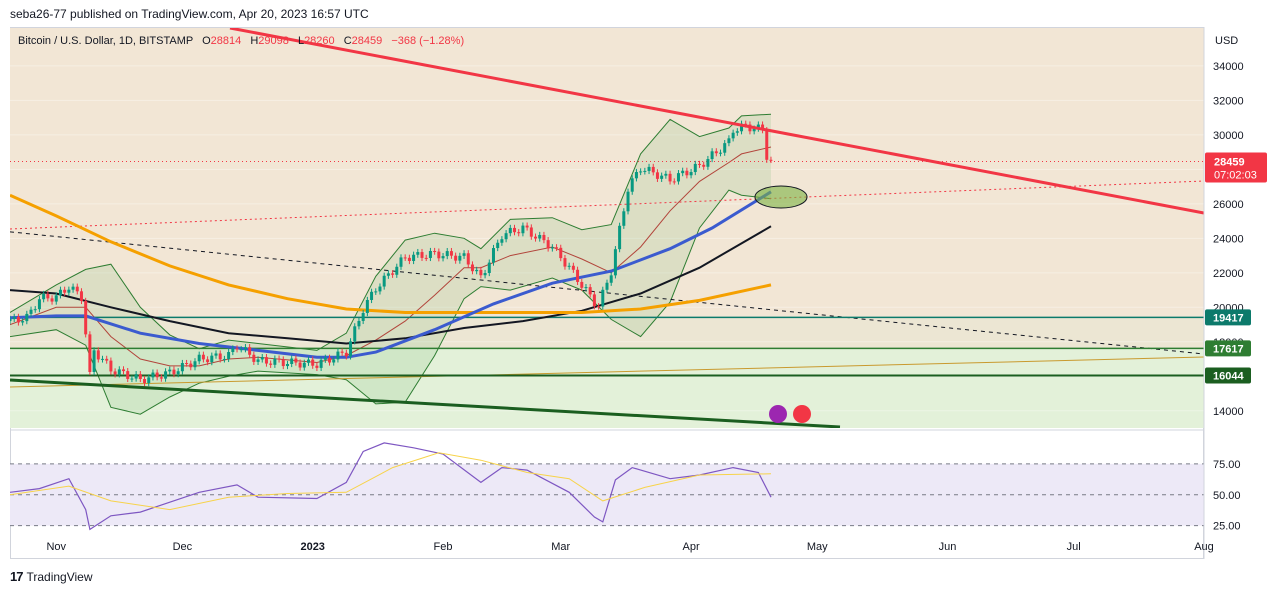  Describe the element at coordinates (1228, 318) in the screenshot. I see `level-badge-value-19417: 19417` at that location.